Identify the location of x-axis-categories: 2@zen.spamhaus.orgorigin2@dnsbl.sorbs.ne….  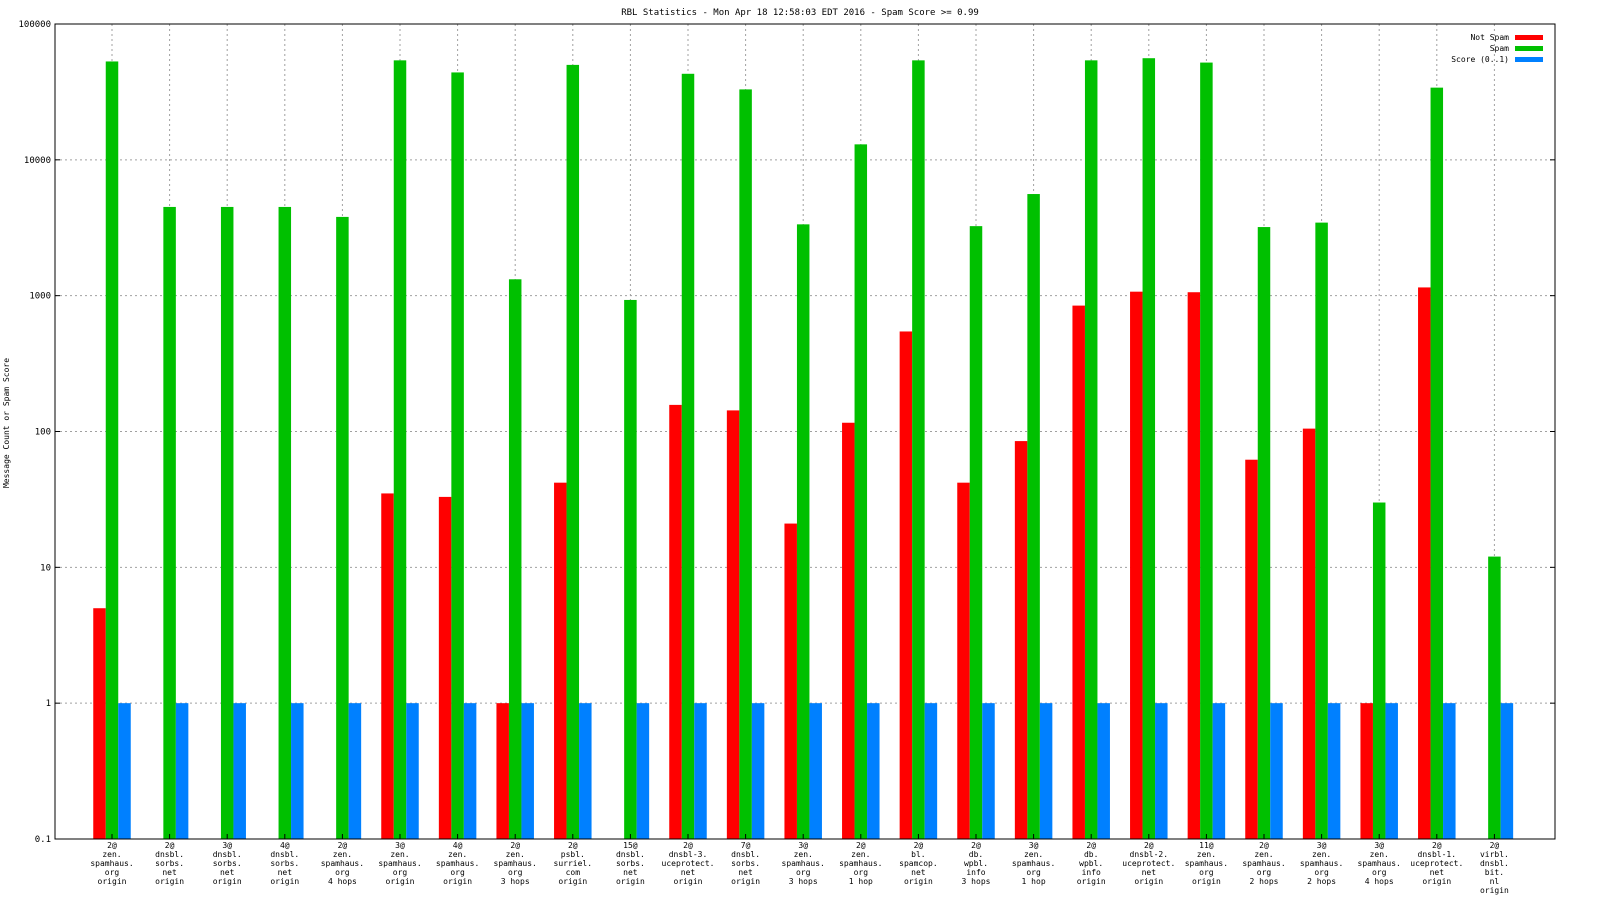
(799, 864).